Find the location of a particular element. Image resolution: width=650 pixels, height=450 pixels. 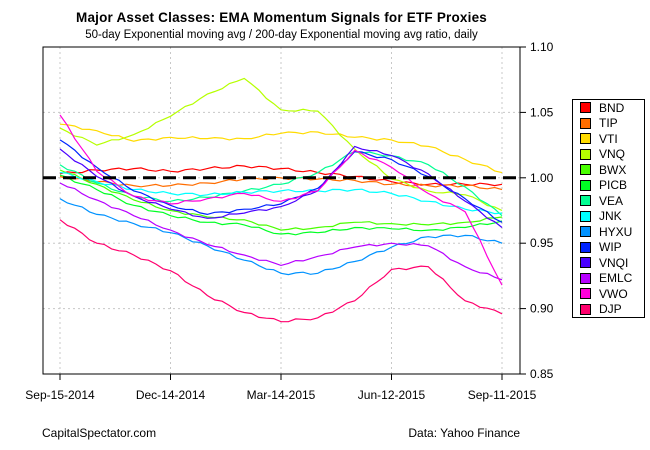

y-tick-label: 0.95 is located at coordinates (542, 243).